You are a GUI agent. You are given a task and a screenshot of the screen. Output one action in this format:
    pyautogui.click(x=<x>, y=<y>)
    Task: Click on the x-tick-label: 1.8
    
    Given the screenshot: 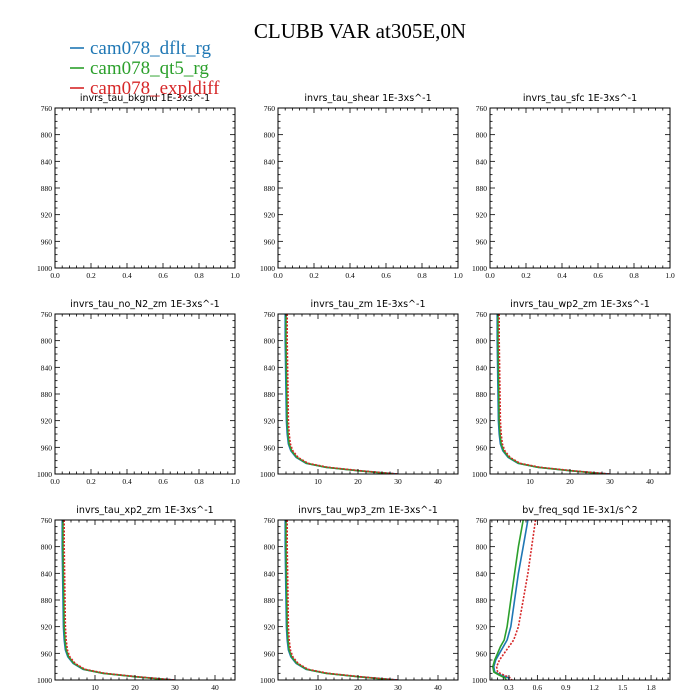 What is the action you would take?
    pyautogui.click(x=651, y=687)
    